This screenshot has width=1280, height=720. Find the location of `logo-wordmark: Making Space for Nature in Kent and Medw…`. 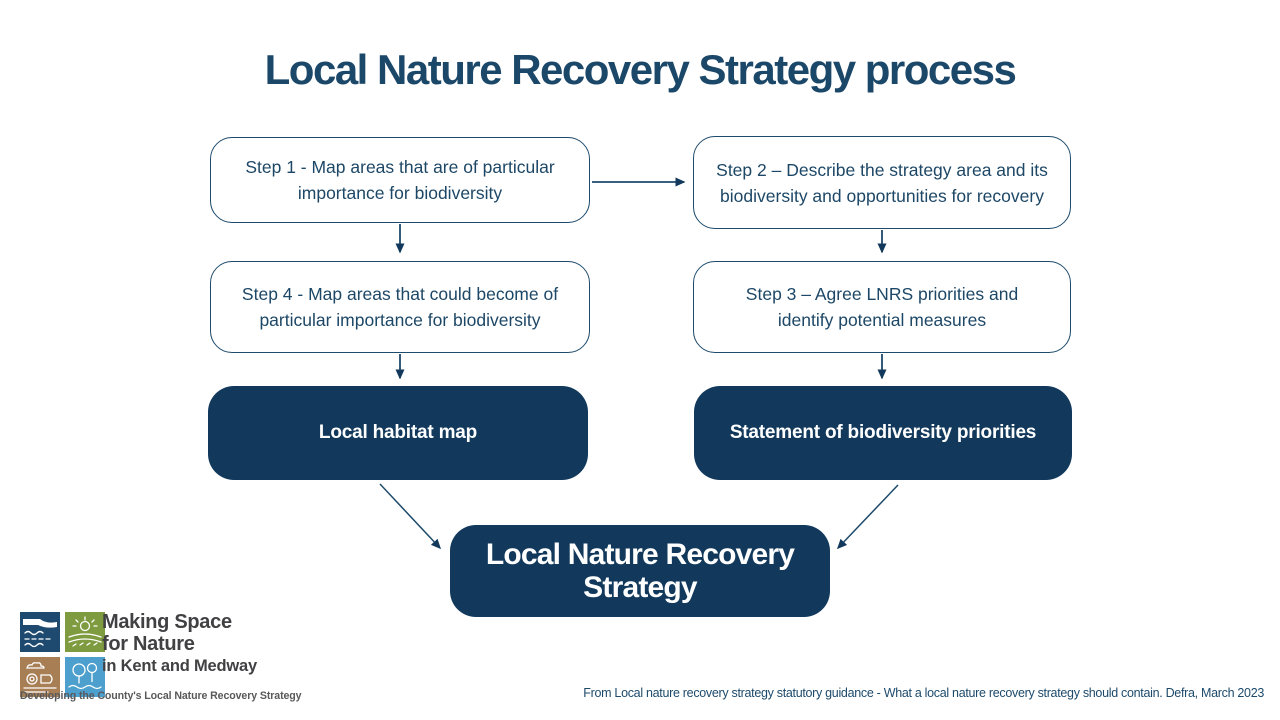

logo-wordmark: Making Space for Nature in Kent and Medw… is located at coordinates (179, 644).